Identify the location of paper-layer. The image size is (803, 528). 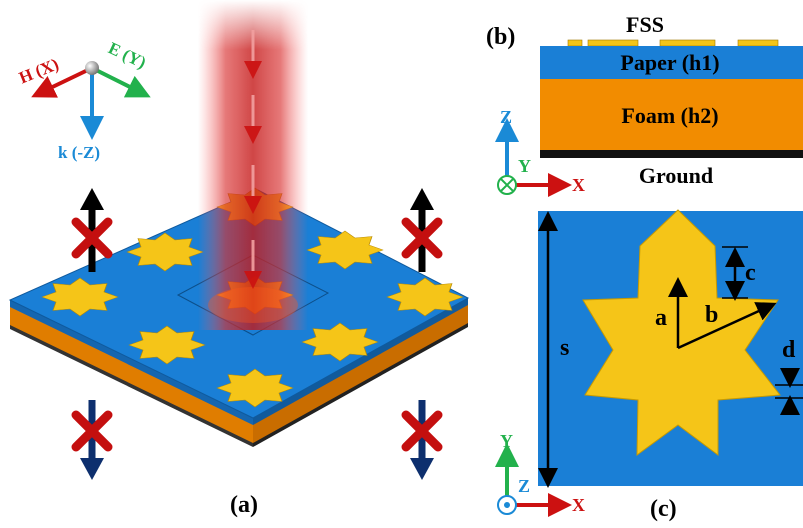
(671, 62).